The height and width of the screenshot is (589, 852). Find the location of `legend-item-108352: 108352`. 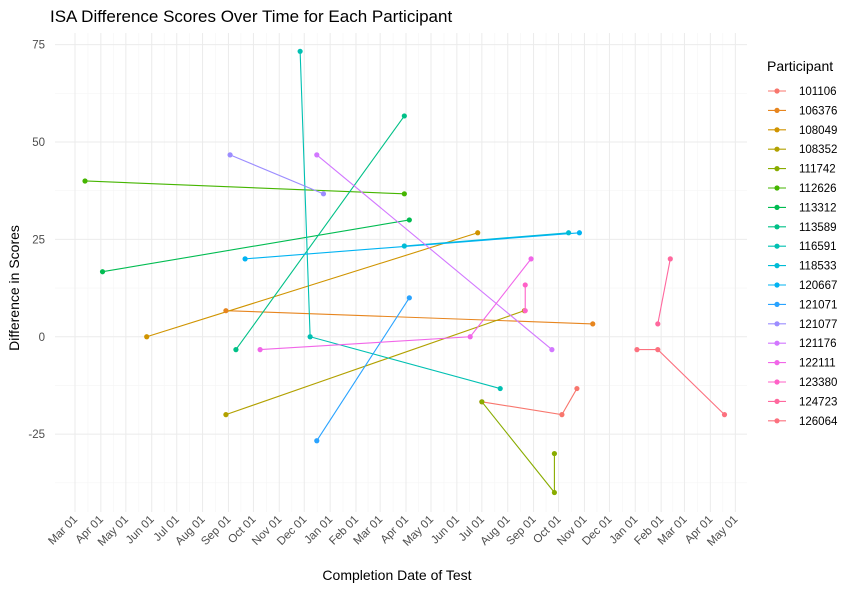

legend-item-108352: 108352 is located at coordinates (802, 150).